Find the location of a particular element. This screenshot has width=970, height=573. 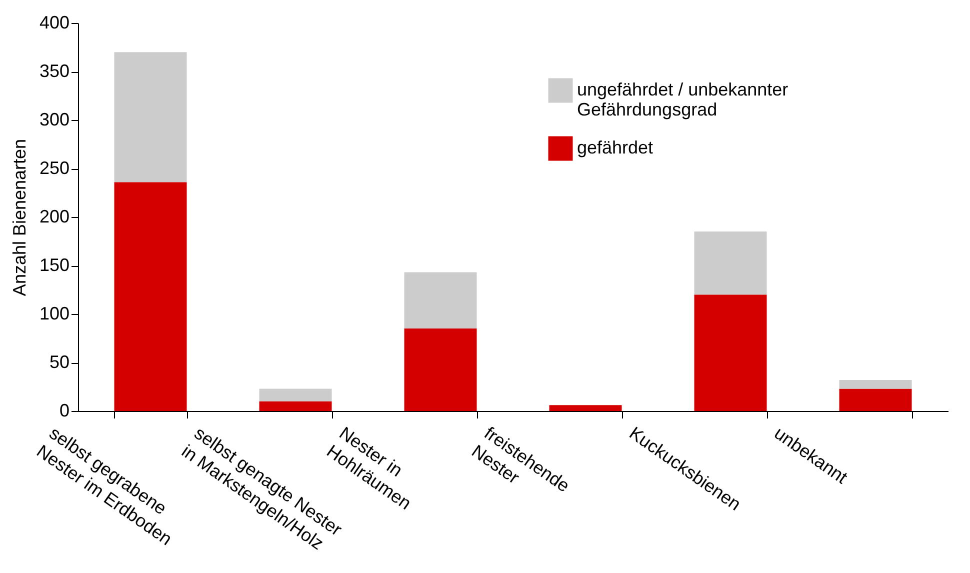

legend-label: ungefährdet / unbekannter Gefährdungsgrad is located at coordinates (682, 100).